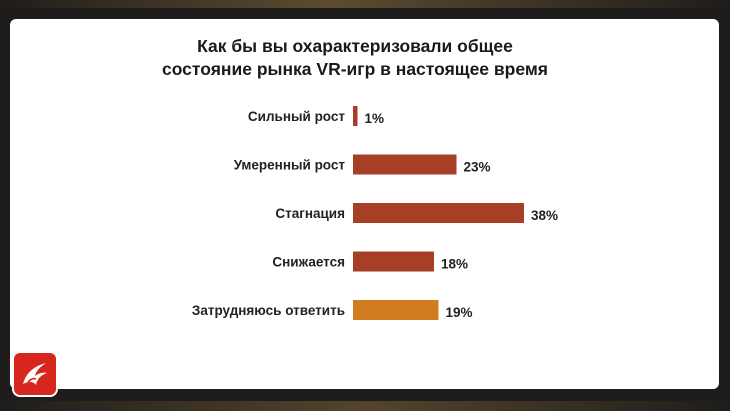 The image size is (730, 411). What do you see at coordinates (477, 167) in the screenshot?
I see `value-label: 23%` at bounding box center [477, 167].